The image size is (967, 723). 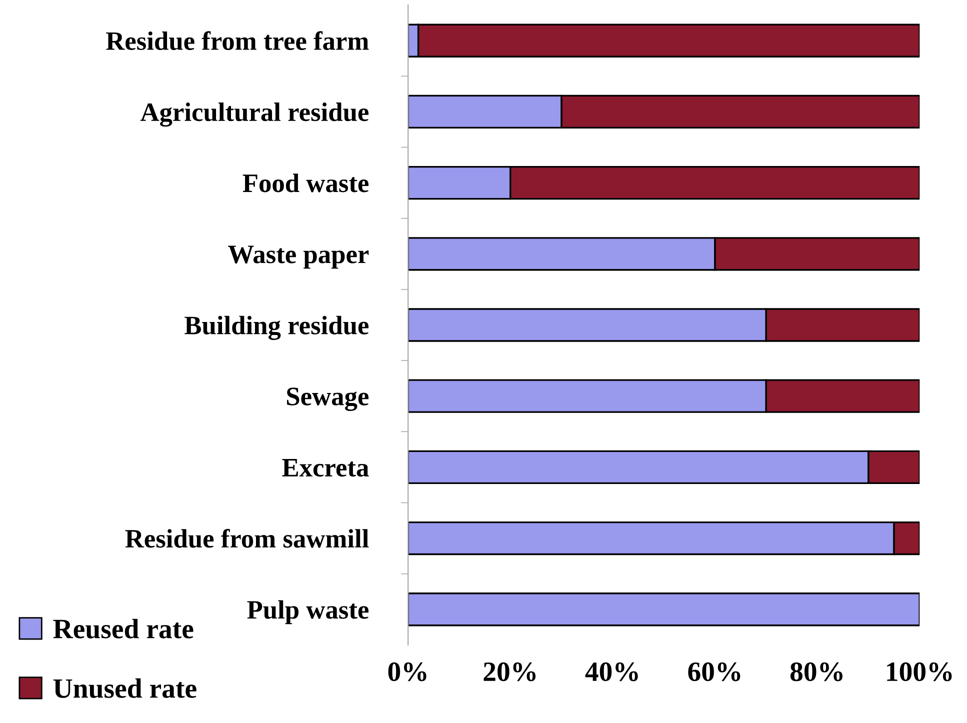 I want to click on y-tick-label: Food waste, so click(x=305, y=183).